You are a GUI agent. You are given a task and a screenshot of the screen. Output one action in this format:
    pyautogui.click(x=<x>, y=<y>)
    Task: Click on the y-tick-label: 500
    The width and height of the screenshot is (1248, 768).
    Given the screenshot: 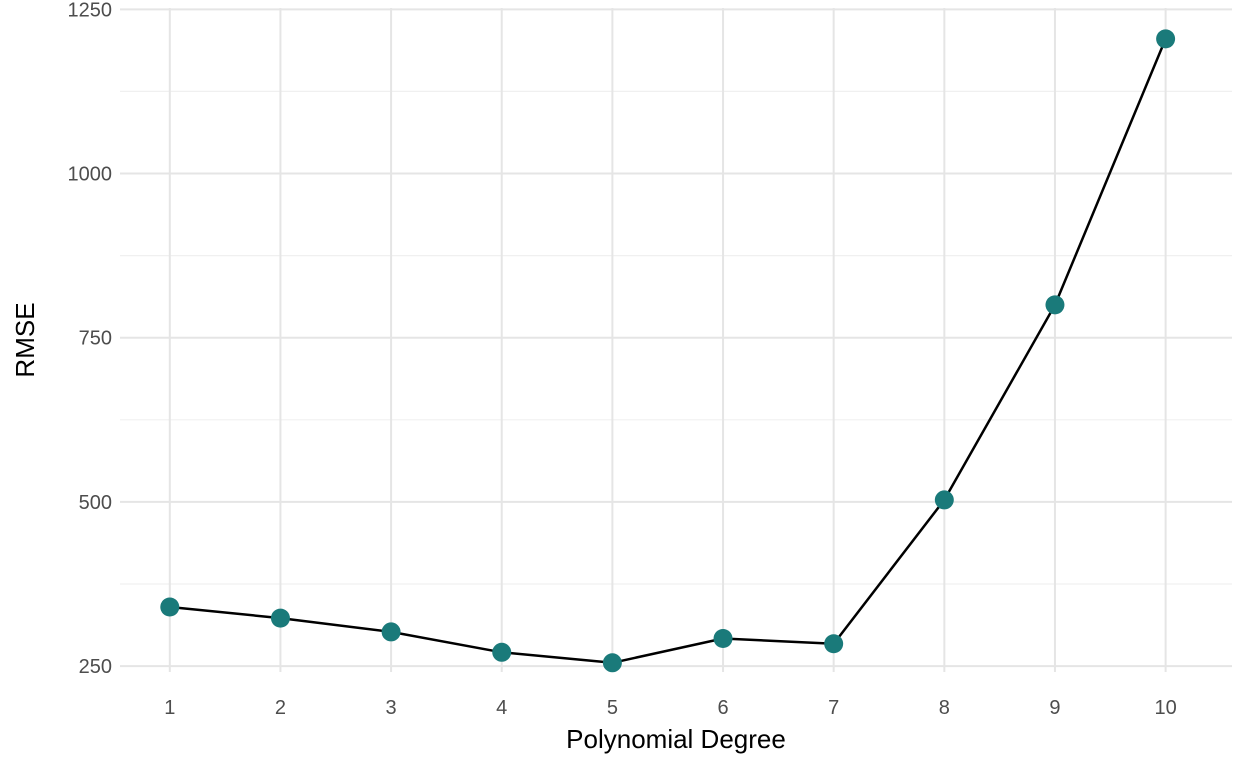 What is the action you would take?
    pyautogui.click(x=95, y=503)
    